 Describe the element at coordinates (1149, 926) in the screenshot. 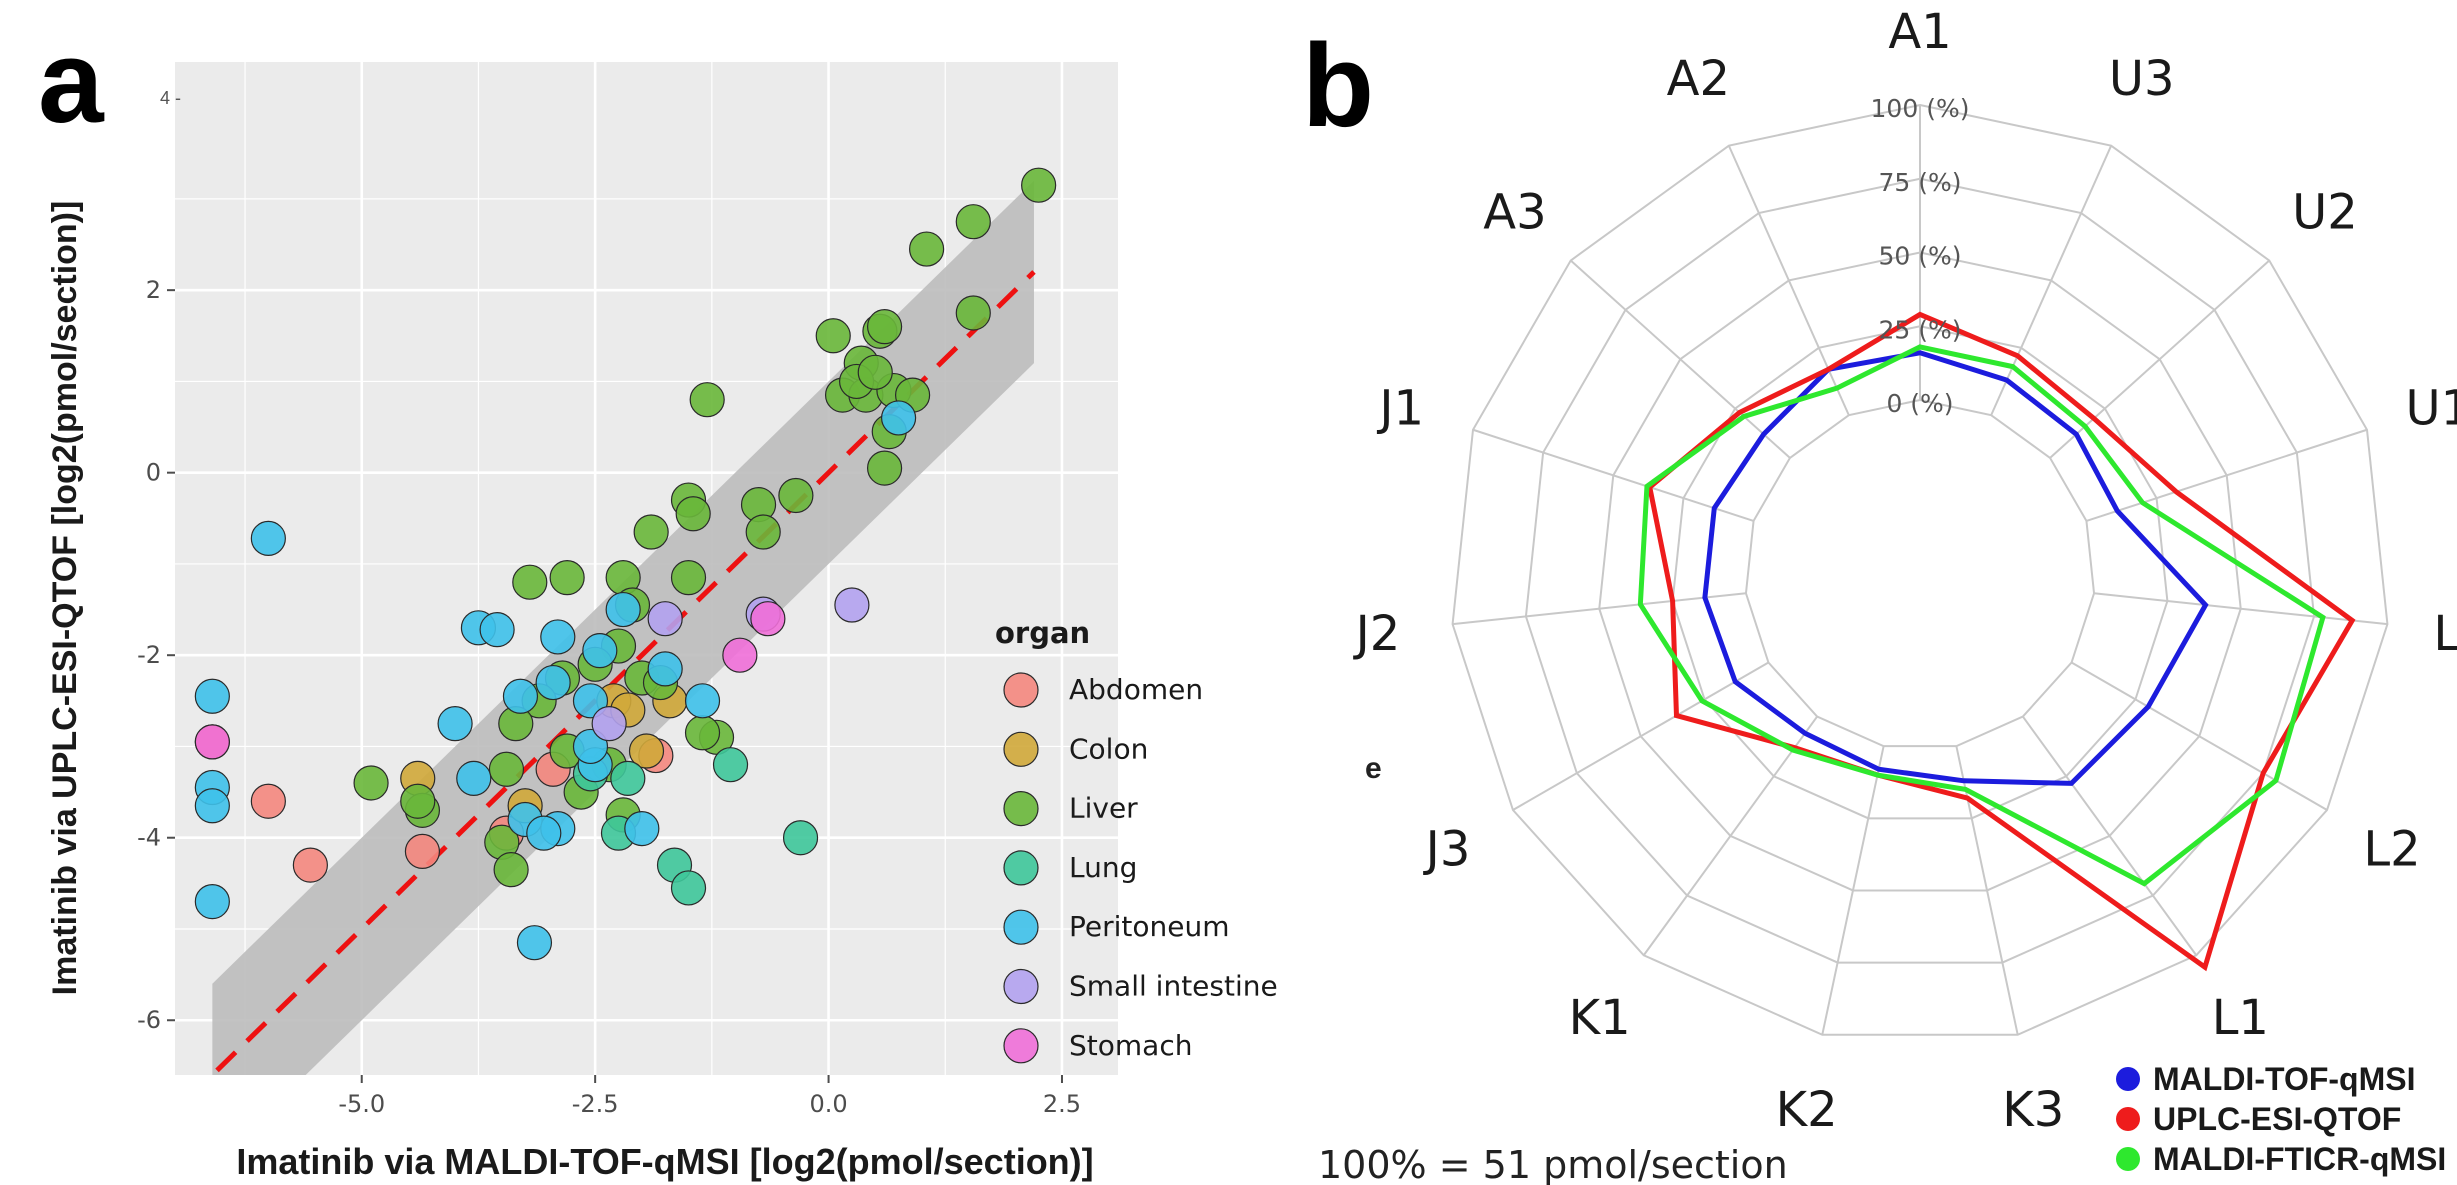

I see `legend-label: Peritoneum` at that location.